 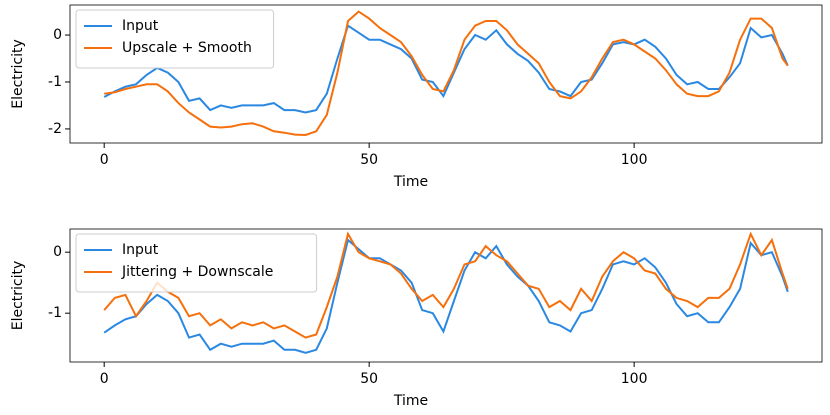 What do you see at coordinates (187, 48) in the screenshot?
I see `legend-label: Upscale + Smooth` at bounding box center [187, 48].